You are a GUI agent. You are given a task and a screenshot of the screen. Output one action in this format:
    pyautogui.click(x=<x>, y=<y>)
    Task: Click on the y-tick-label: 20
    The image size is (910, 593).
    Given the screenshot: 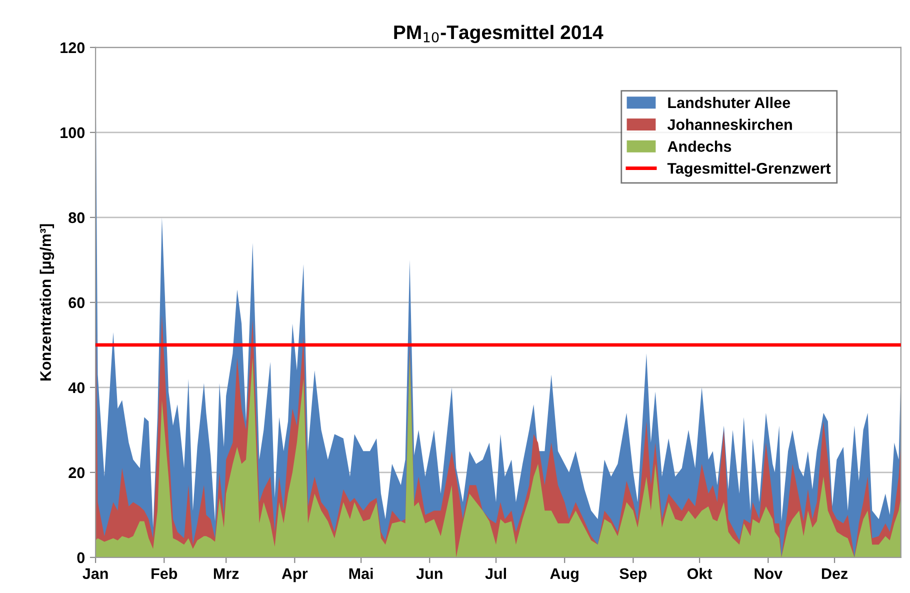 What is the action you would take?
    pyautogui.click(x=76, y=472)
    